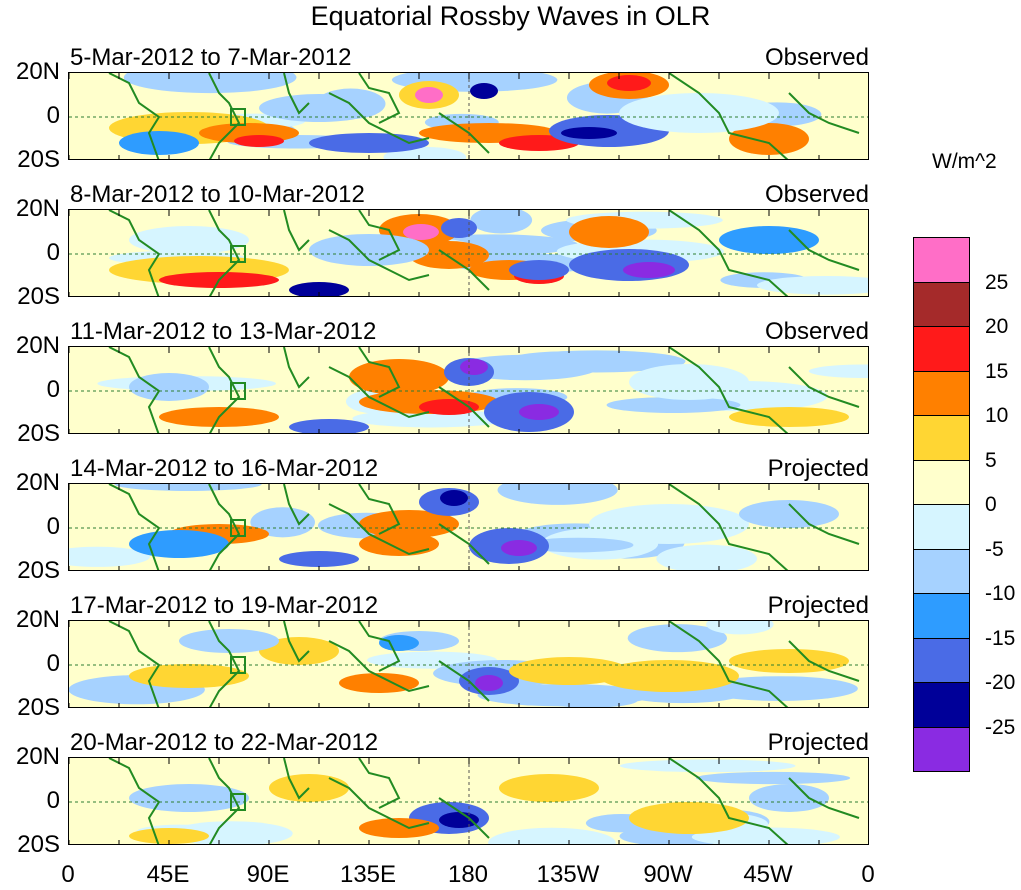 The width and height of the screenshot is (1021, 890). What do you see at coordinates (997, 415) in the screenshot?
I see `legend-value: 10` at bounding box center [997, 415].